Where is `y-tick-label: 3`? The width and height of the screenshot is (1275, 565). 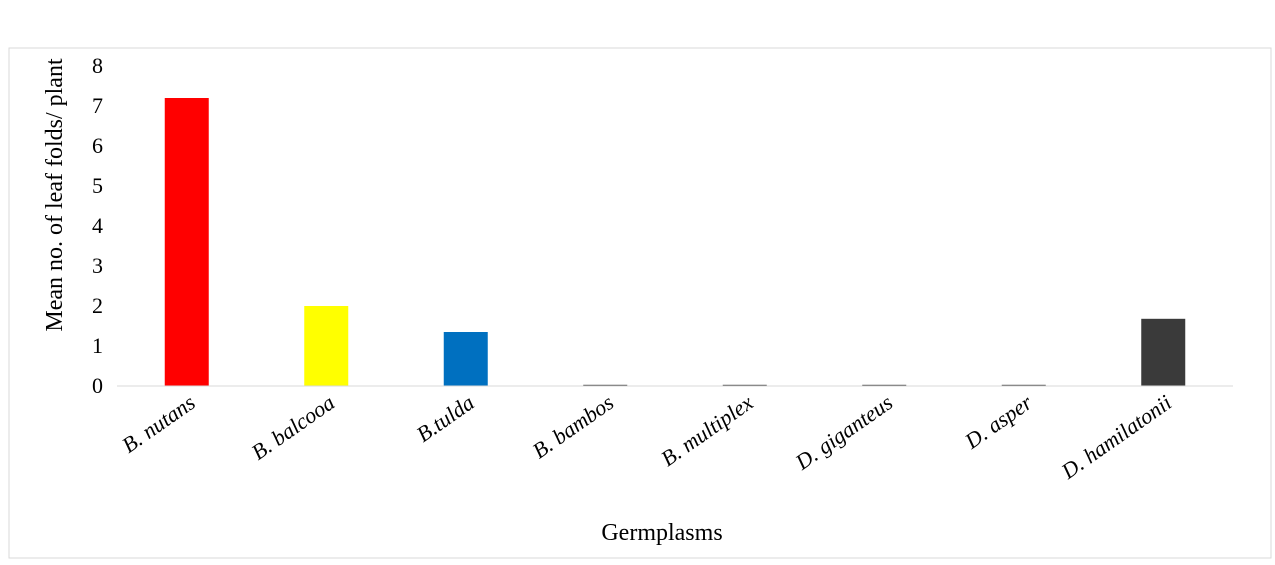 y-tick-label: 3 is located at coordinates (97, 265).